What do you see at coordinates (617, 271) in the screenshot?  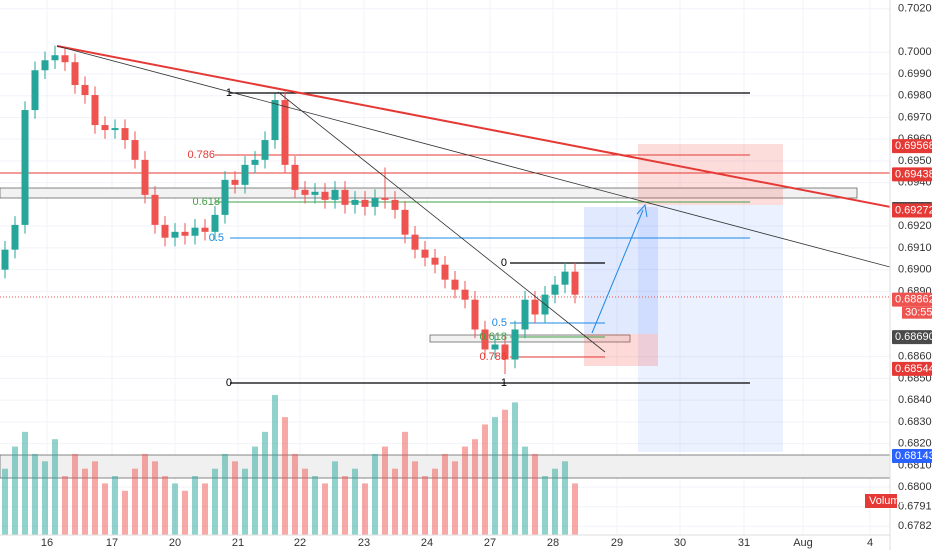 I see `arrow` at bounding box center [617, 271].